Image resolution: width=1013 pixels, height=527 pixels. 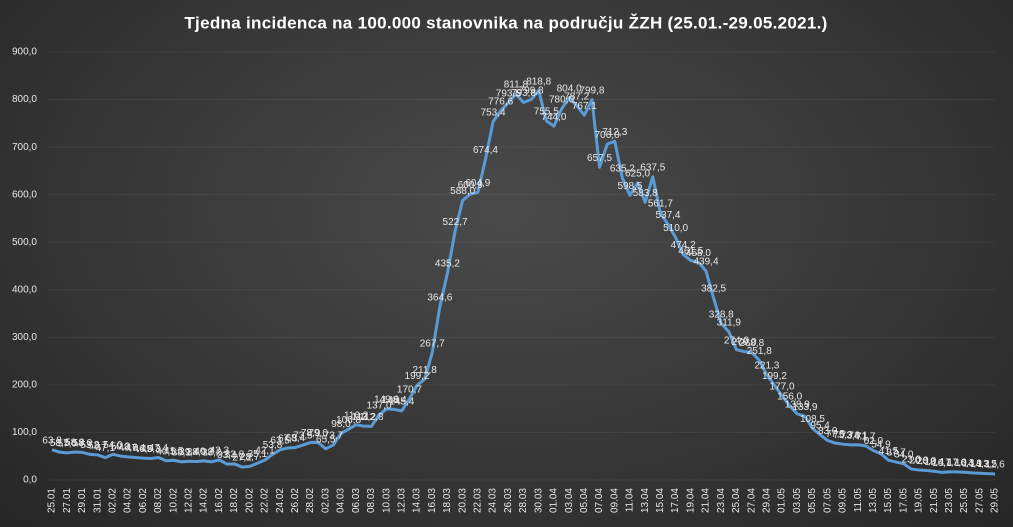 I want to click on y-tick-label: 300,0, so click(x=24, y=337).